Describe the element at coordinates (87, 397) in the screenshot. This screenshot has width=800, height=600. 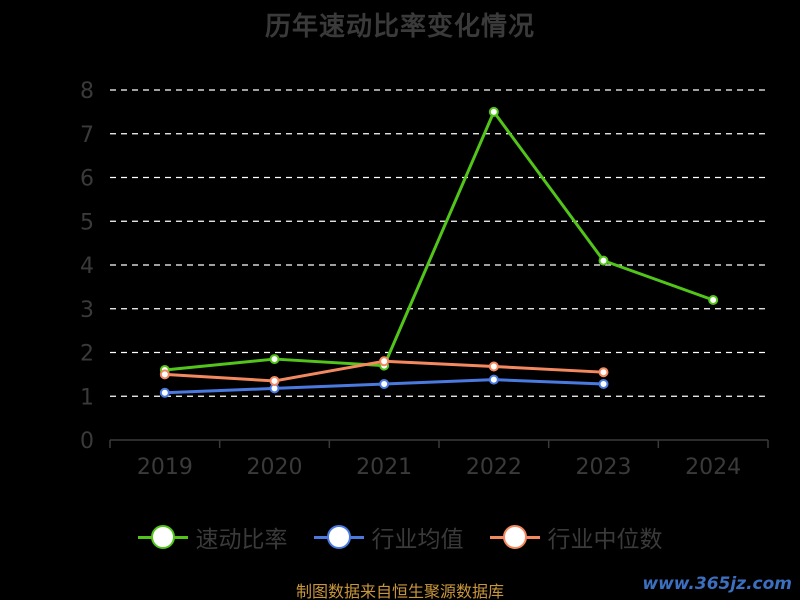
I see `y-tick-label: 1` at that location.